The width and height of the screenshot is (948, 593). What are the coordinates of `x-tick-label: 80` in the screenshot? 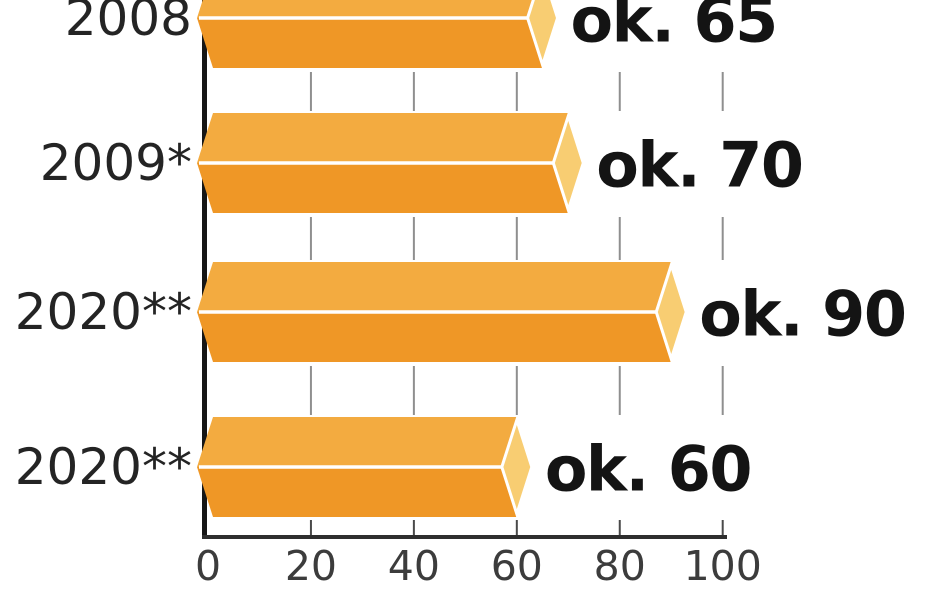 It's located at (620, 566).